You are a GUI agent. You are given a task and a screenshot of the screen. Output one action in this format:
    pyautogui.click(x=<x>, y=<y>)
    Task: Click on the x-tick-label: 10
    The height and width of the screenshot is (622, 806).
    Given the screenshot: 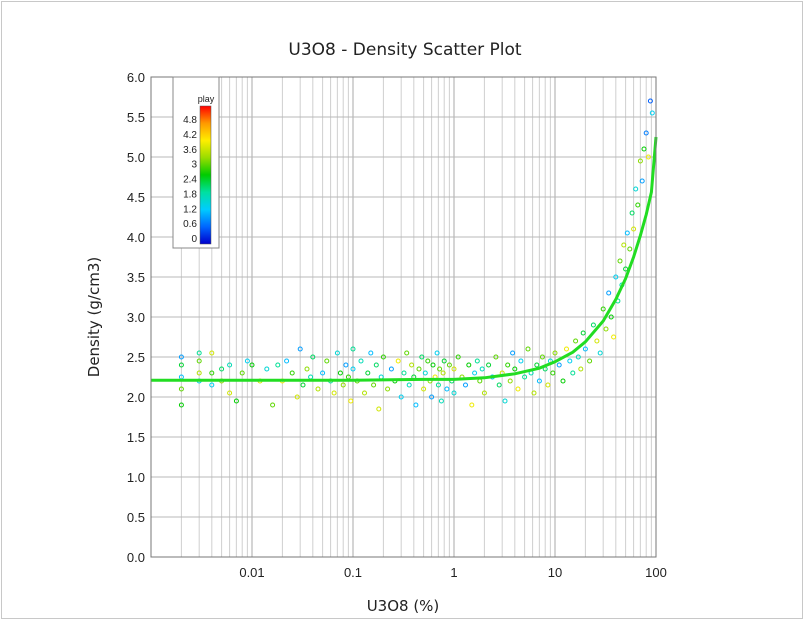 What is the action you would take?
    pyautogui.click(x=555, y=572)
    